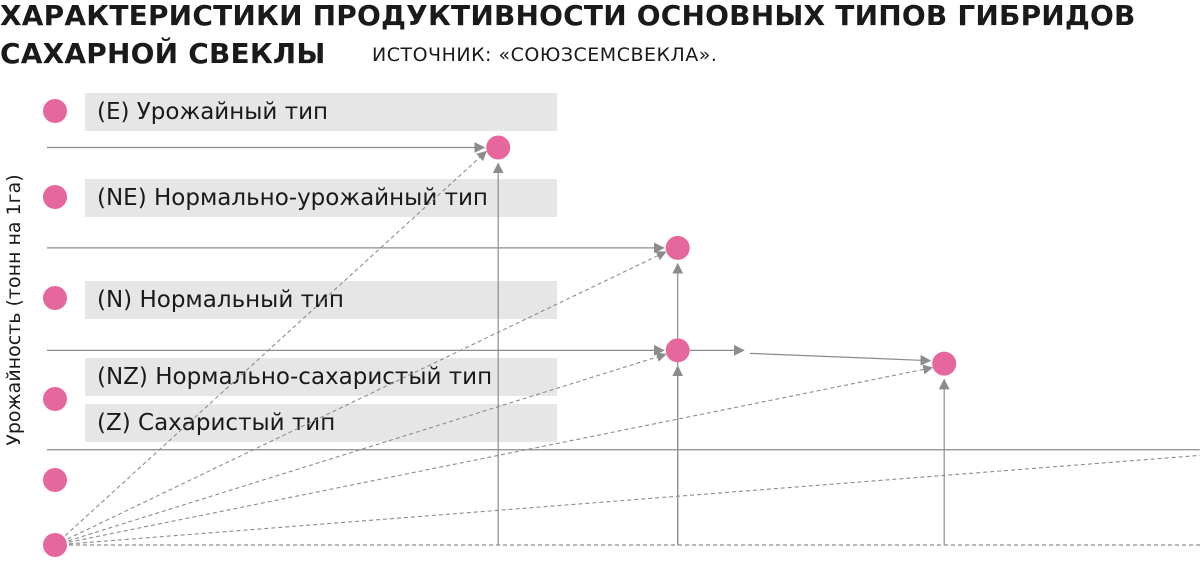 Image resolution: width=1200 pixels, height=563 pixels. Describe the element at coordinates (55, 545) in the screenshot. I see `origin-point` at that location.